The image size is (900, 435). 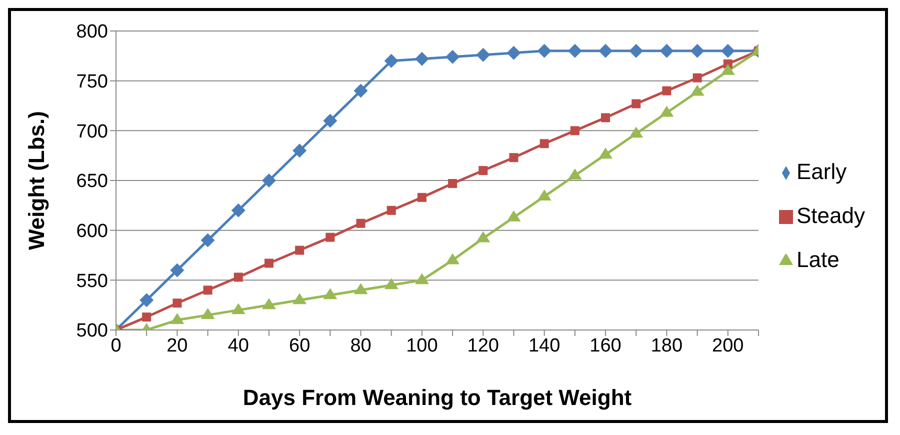 I want to click on y-tick-label: 500, so click(x=92, y=331).